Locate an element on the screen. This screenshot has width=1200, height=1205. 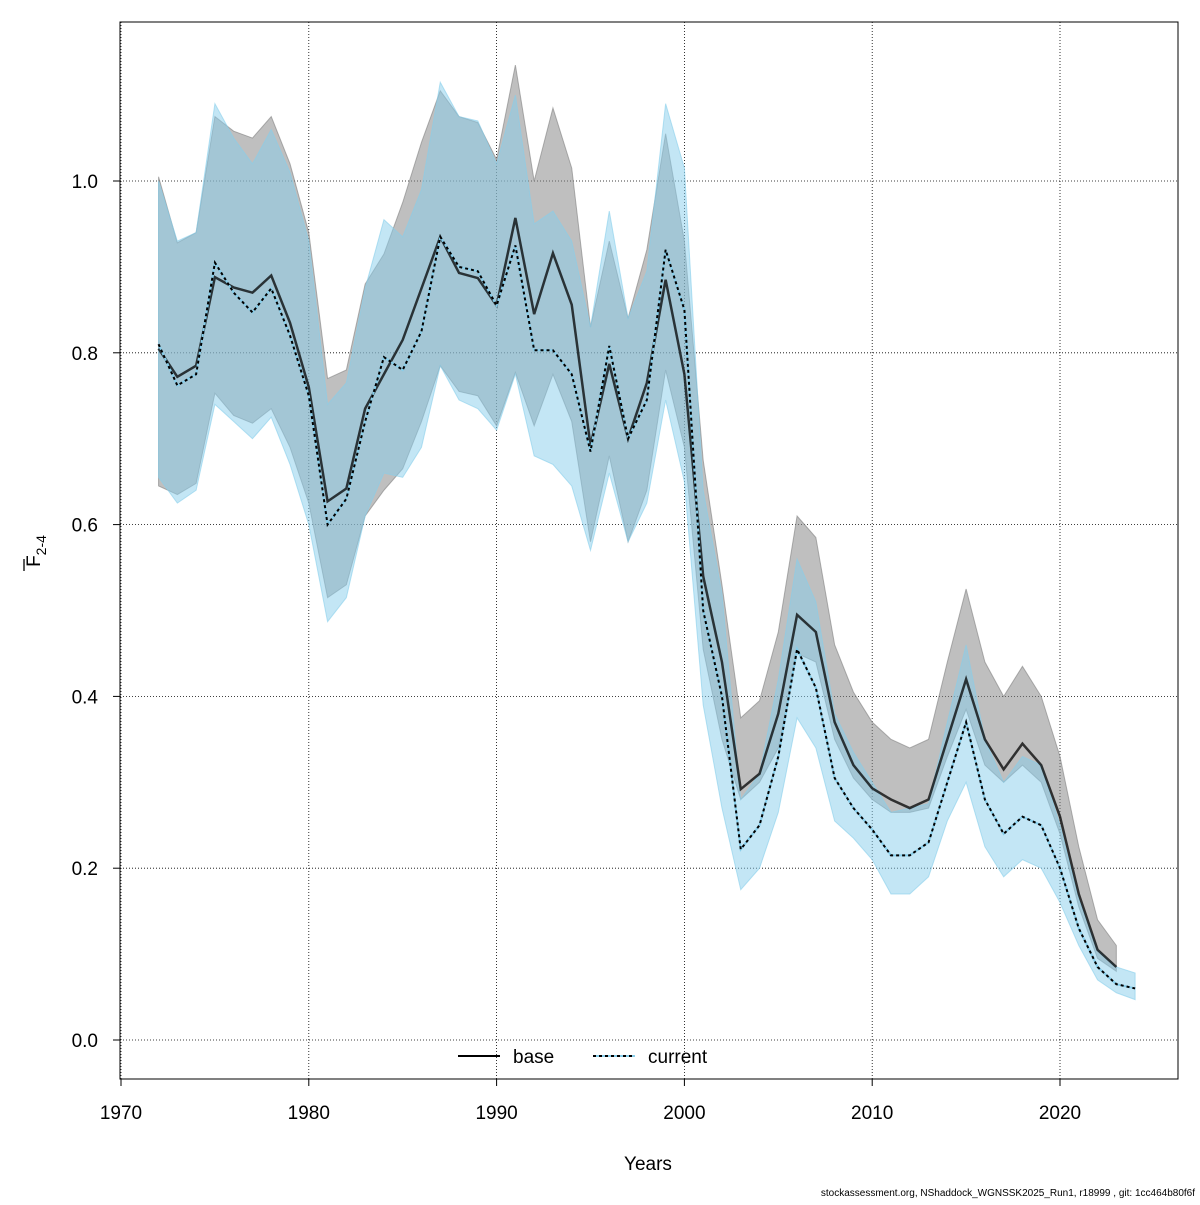
svg-text: F2-4 is located at coordinates (36, 551).